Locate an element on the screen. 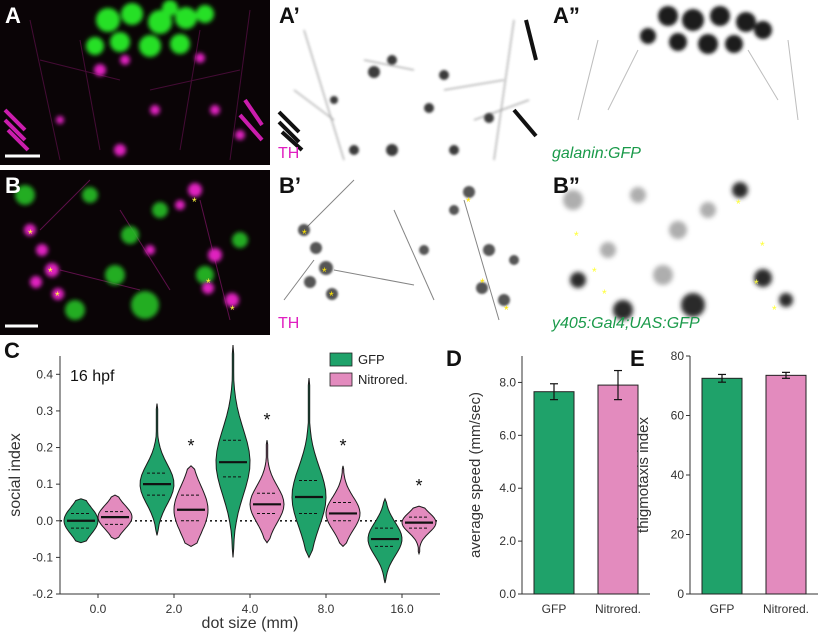 This screenshot has height=636, width=820. violin-nitrored-2.0 is located at coordinates (191, 506).